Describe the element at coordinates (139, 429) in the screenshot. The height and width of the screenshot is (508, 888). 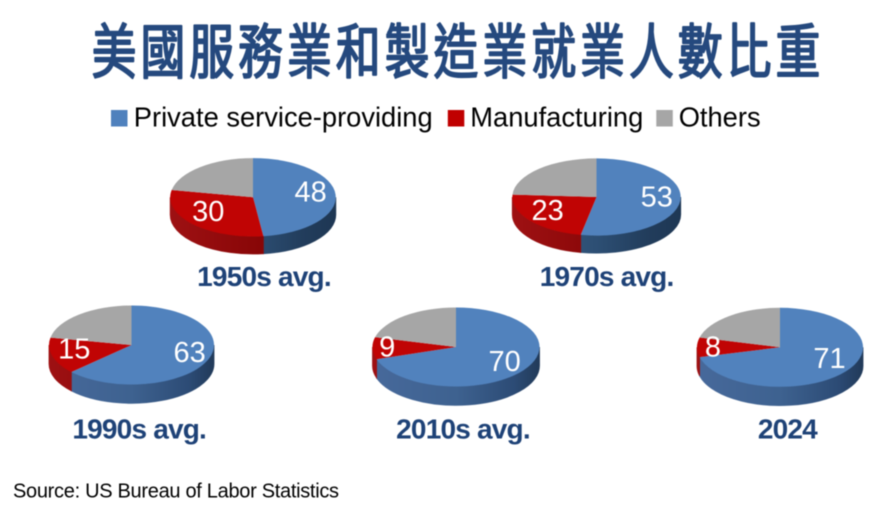
I see `svg-text: 1990s avg.` at that location.